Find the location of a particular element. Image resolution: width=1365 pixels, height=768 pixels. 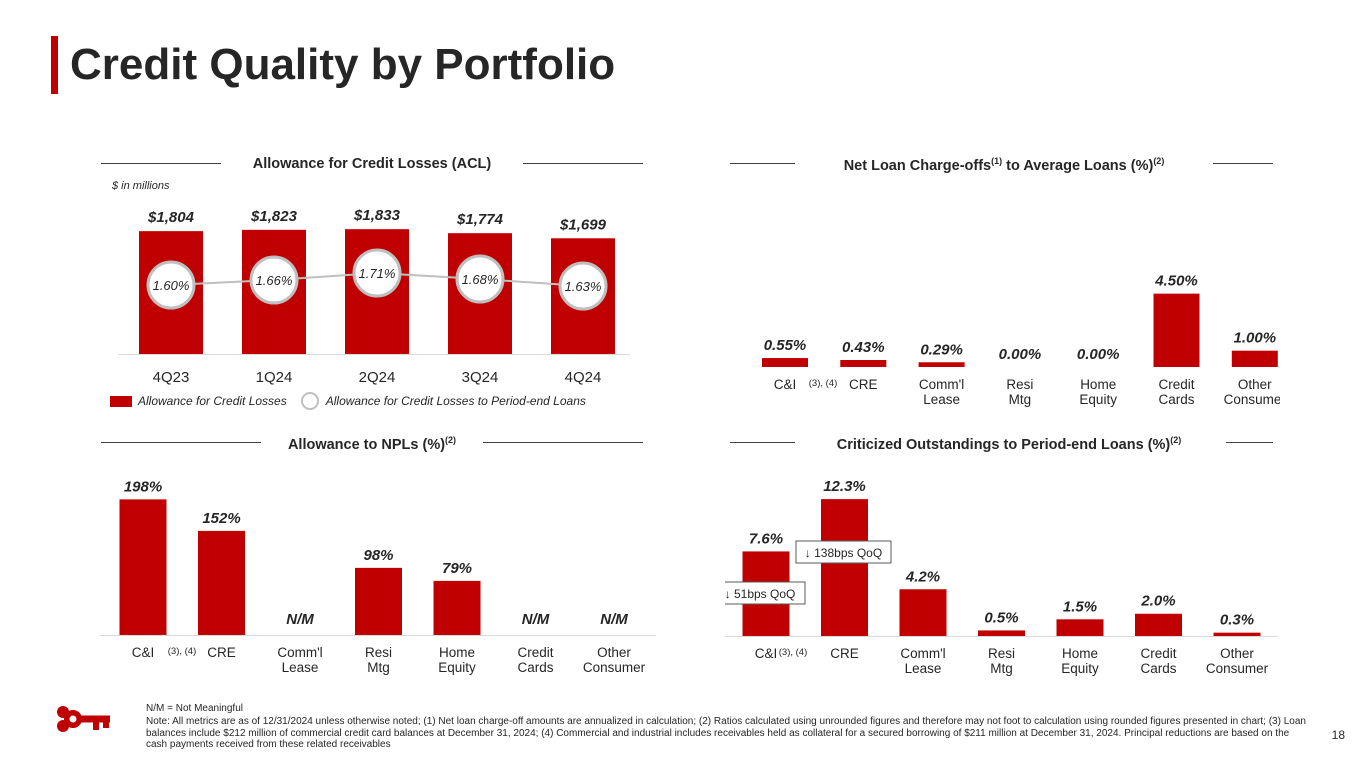

bar-value-label: 1.5% is located at coordinates (1080, 606).